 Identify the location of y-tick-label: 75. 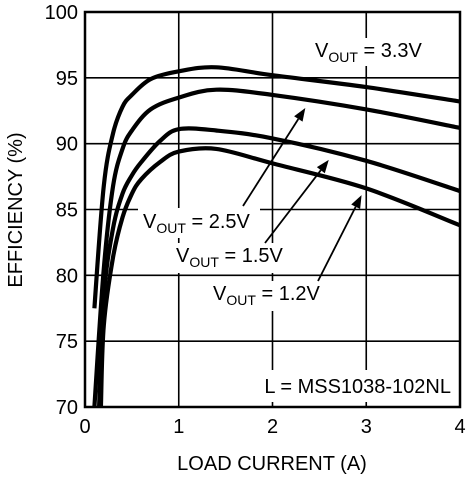
(67, 342).